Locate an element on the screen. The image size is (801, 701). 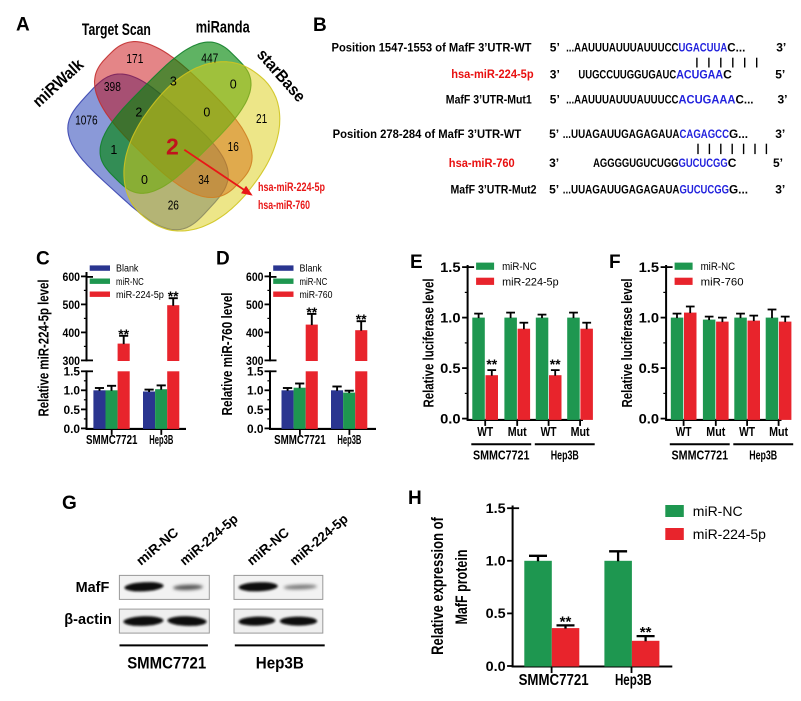
svg-text: D is located at coordinates (223, 259).